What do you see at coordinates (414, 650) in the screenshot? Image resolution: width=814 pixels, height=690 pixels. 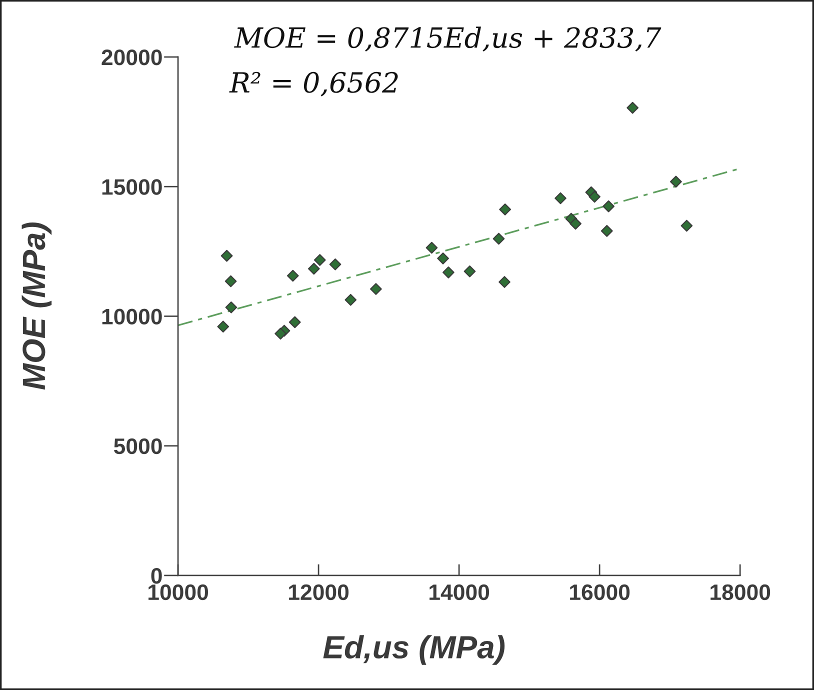 I see `x-axis-title: Ed,us (MPa)` at bounding box center [414, 650].